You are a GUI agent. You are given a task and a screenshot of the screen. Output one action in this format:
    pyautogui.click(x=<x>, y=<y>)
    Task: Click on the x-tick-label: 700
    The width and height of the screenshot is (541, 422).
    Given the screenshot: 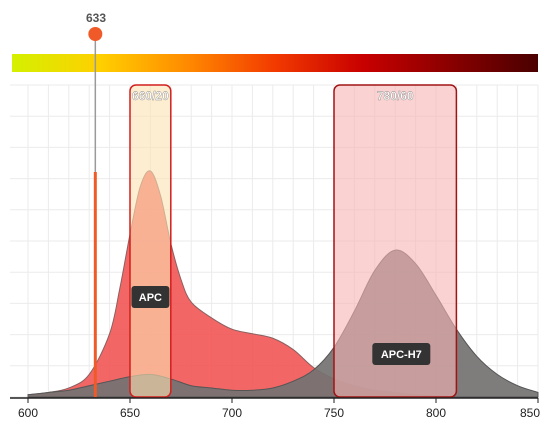 What is the action you would take?
    pyautogui.click(x=232, y=413)
    